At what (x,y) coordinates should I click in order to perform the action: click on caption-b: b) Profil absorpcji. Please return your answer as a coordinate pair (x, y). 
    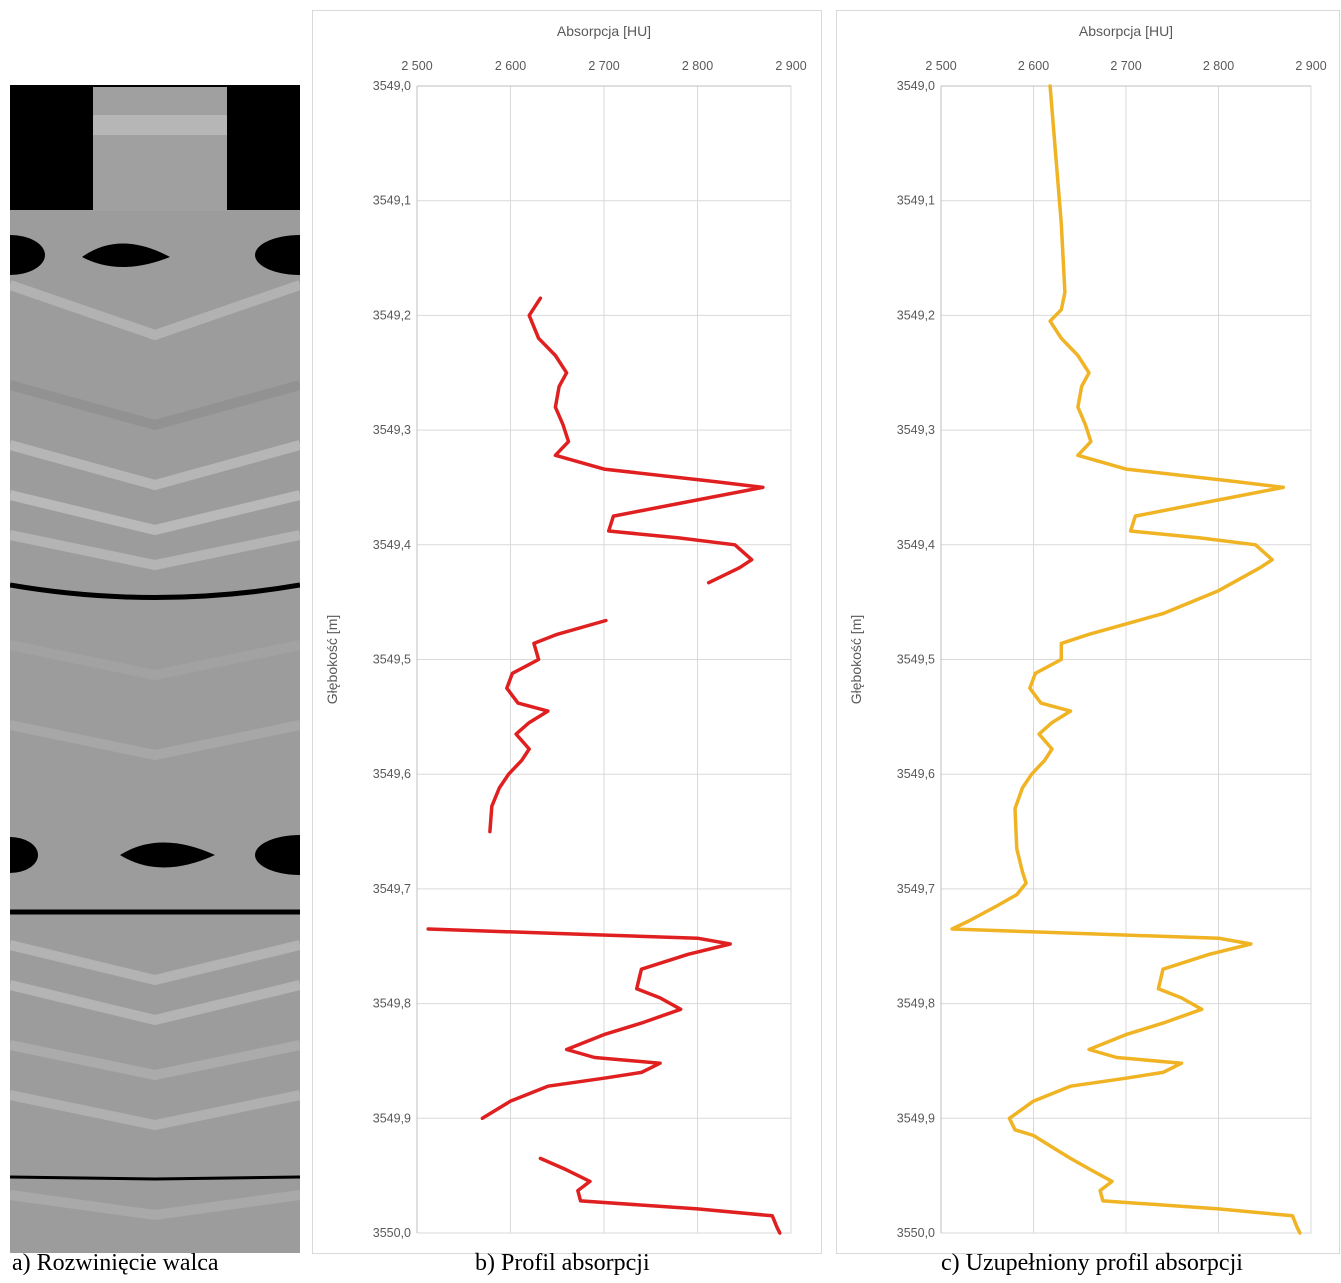
    Looking at the image, I should click on (562, 1263).